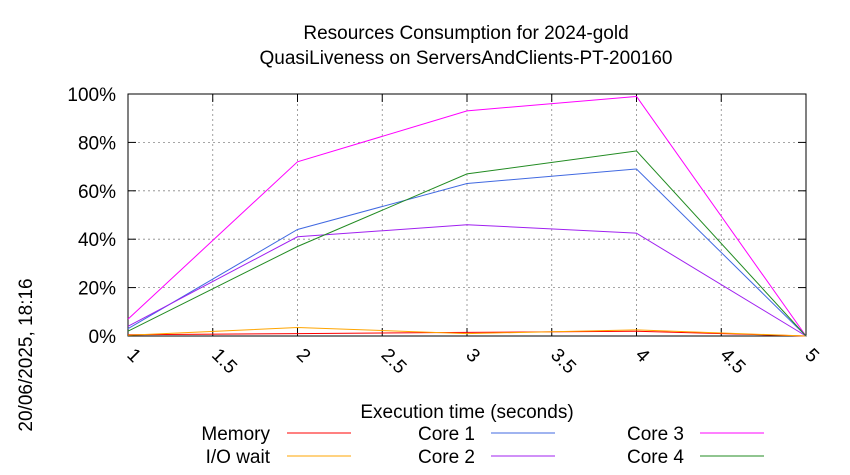 This screenshot has width=850, height=475. Describe the element at coordinates (472, 356) in the screenshot. I see `x-tick-label: 3` at that location.